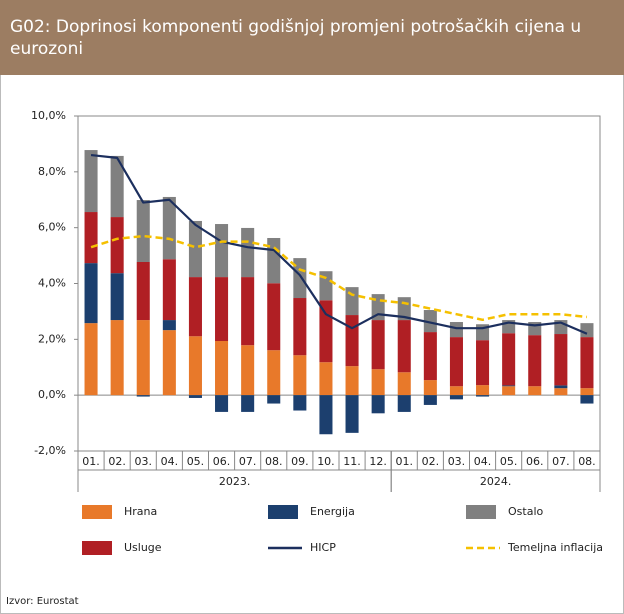 The width and height of the screenshot is (624, 614). What do you see at coordinates (300, 461) in the screenshot?
I see `x-tick-label: 09.` at bounding box center [300, 461].